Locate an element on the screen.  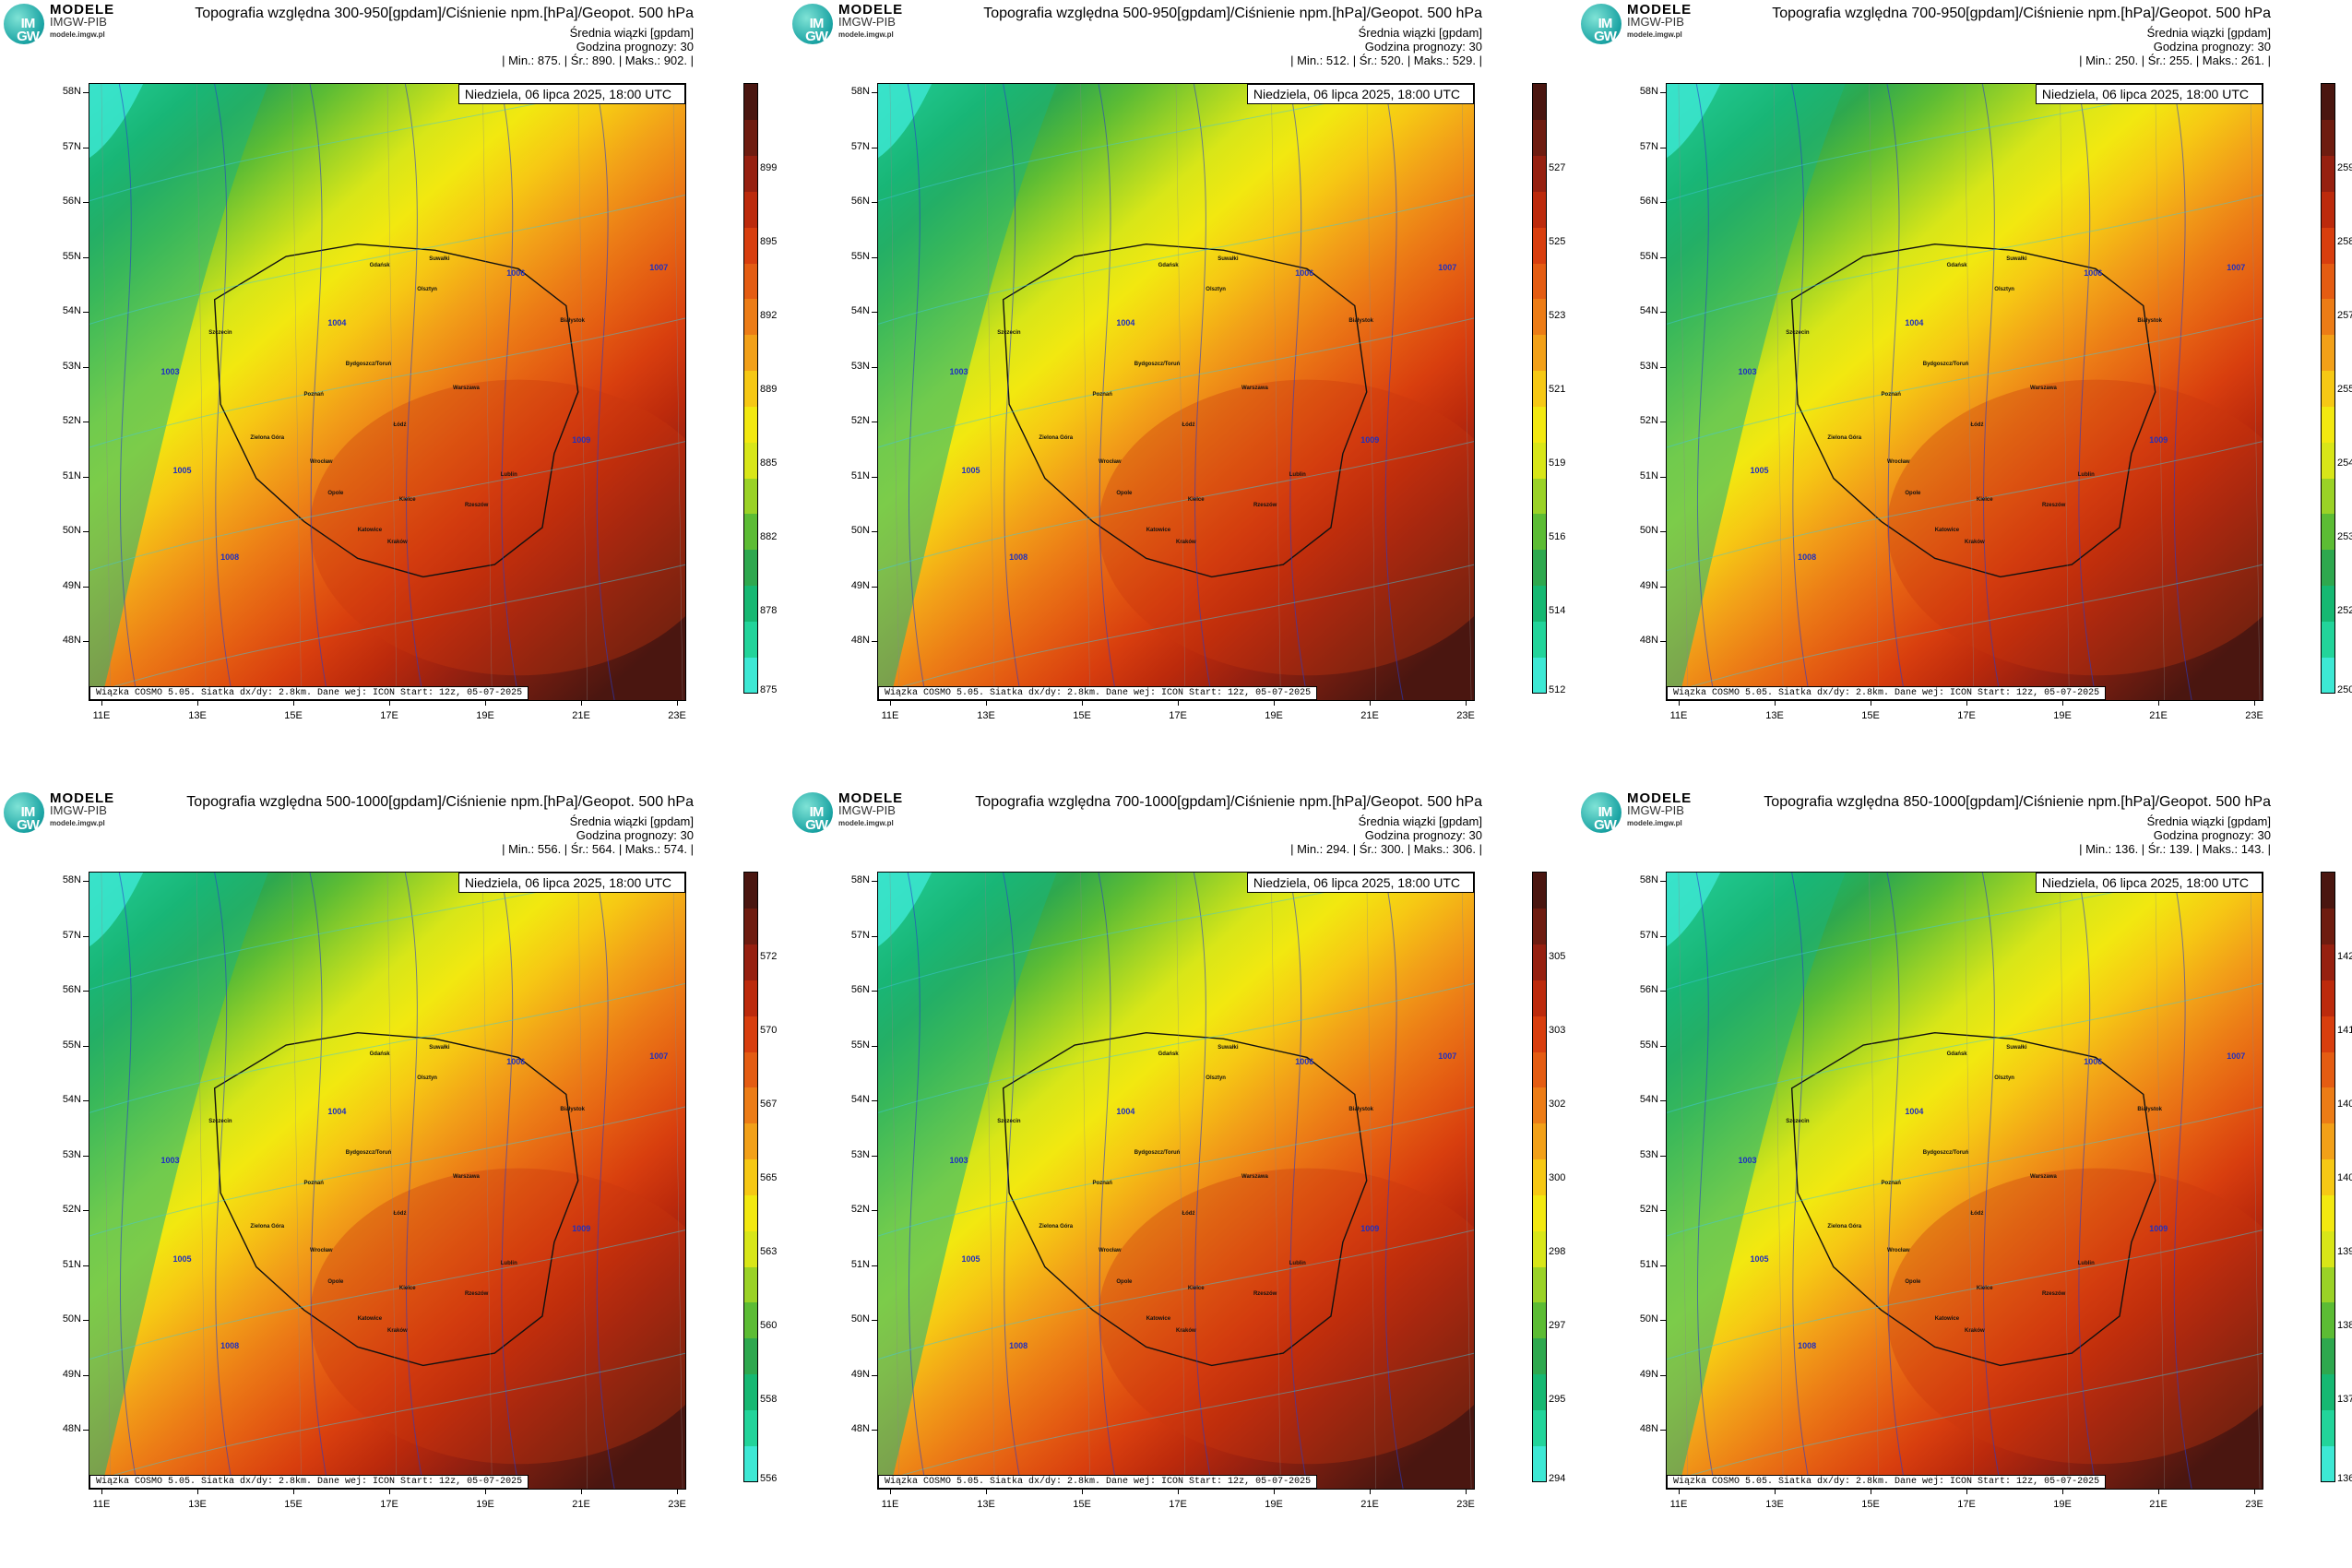
brand-org: IMGW-PIB is located at coordinates (78, 22).